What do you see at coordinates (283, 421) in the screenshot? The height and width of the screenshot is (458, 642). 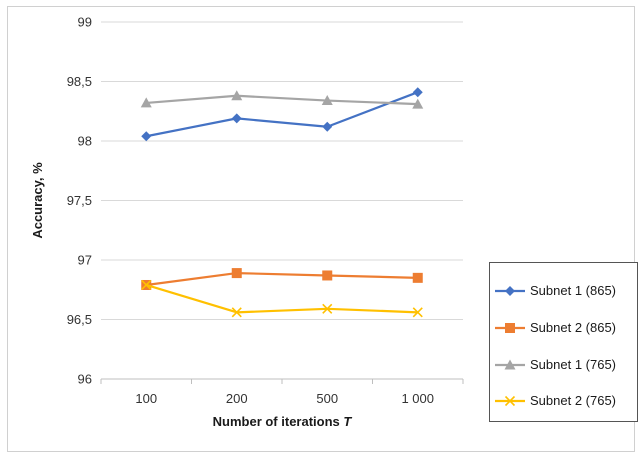 I see `x-axis-title: Number of iterations T` at bounding box center [283, 421].